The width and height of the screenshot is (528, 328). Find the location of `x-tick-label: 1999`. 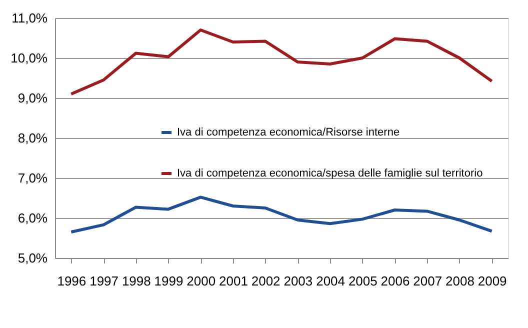

x-tick-label: 1999 is located at coordinates (169, 281).